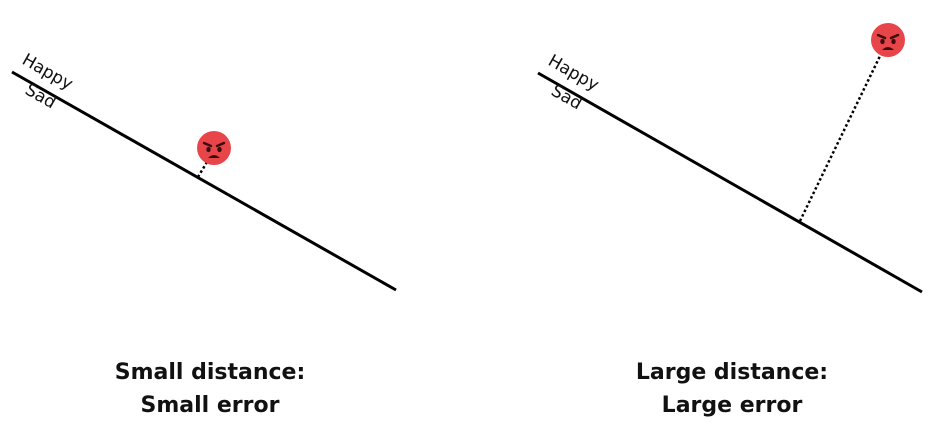 This screenshot has width=932, height=435. I want to click on caption-small-distance: Small distance: Small error, so click(210, 389).